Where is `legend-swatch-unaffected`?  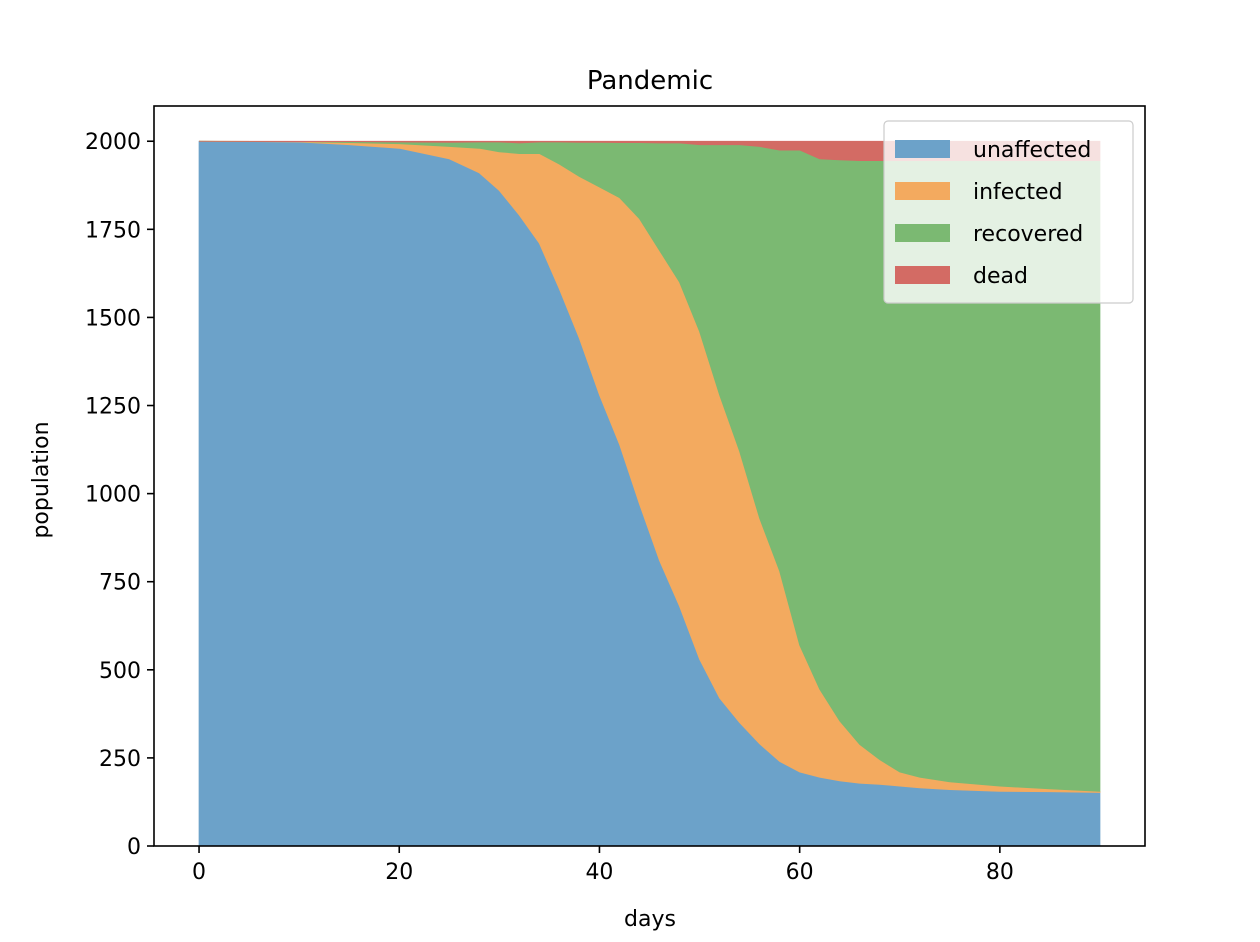 legend-swatch-unaffected is located at coordinates (922, 149).